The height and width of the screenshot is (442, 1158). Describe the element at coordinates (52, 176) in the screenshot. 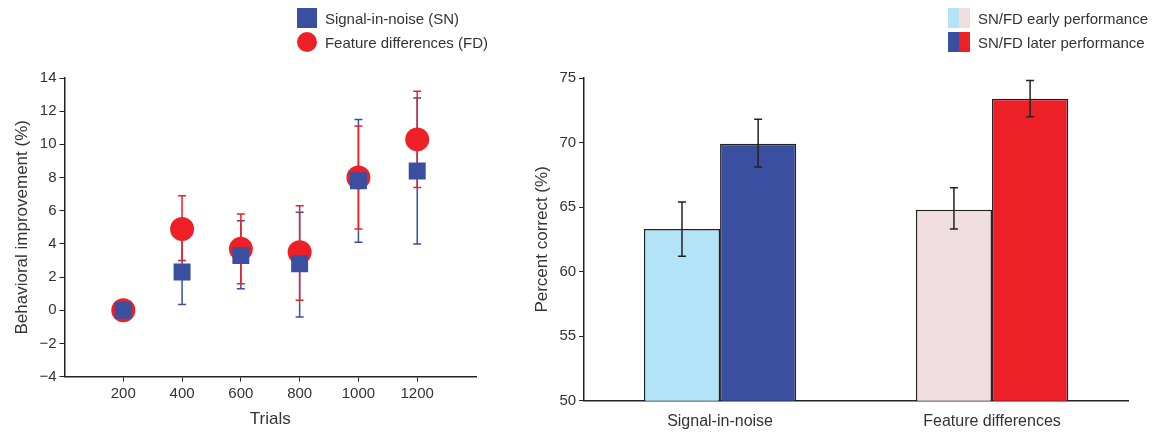

I see `y-tick-label: 8` at that location.